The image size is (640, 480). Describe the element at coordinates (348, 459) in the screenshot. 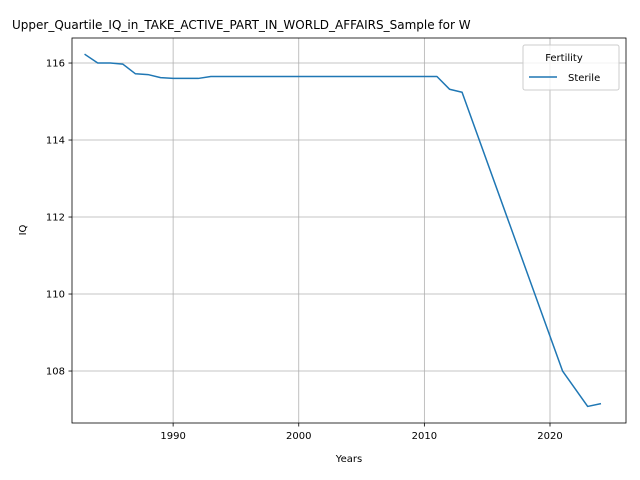

I see `x-axis-label: Years` at that location.